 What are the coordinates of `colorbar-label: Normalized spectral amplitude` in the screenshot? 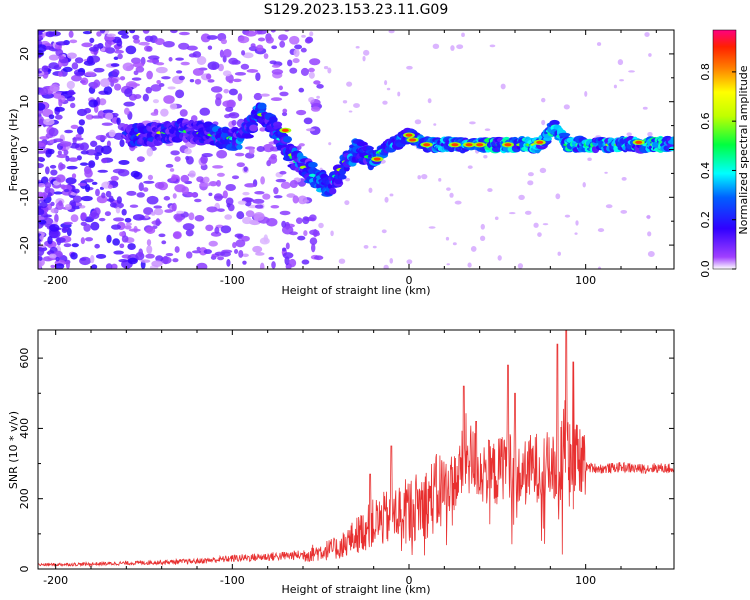 It's located at (743, 149).